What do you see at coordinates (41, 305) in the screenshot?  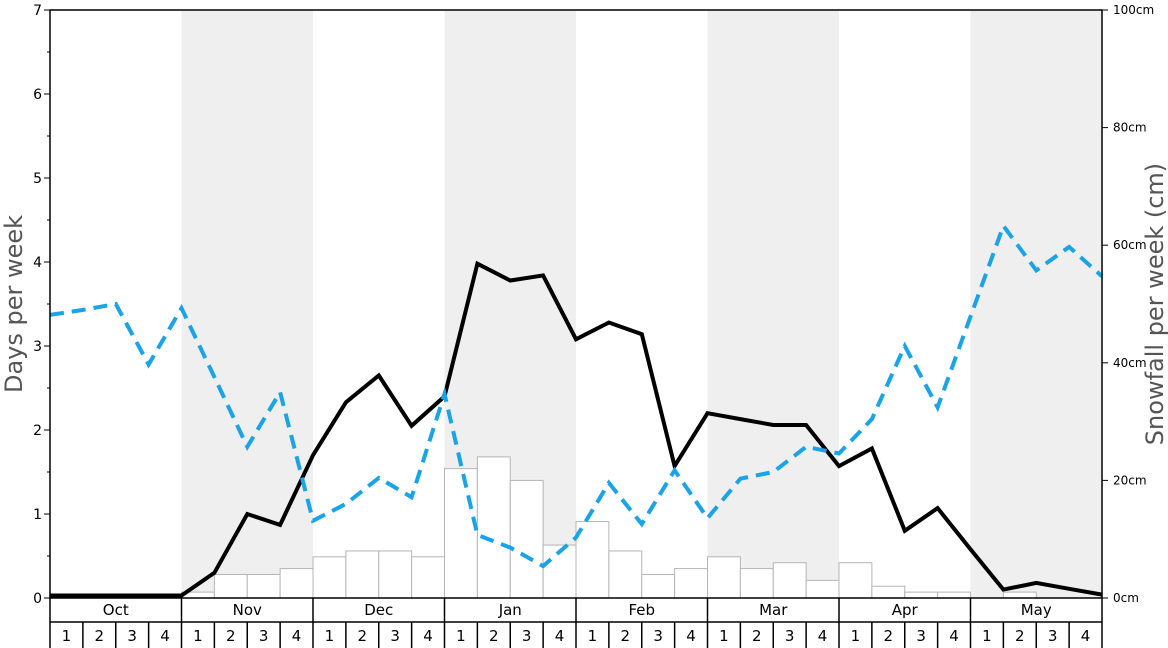 I see `left-y-axis: 0 1 2 3 4 5 6 7` at bounding box center [41, 305].